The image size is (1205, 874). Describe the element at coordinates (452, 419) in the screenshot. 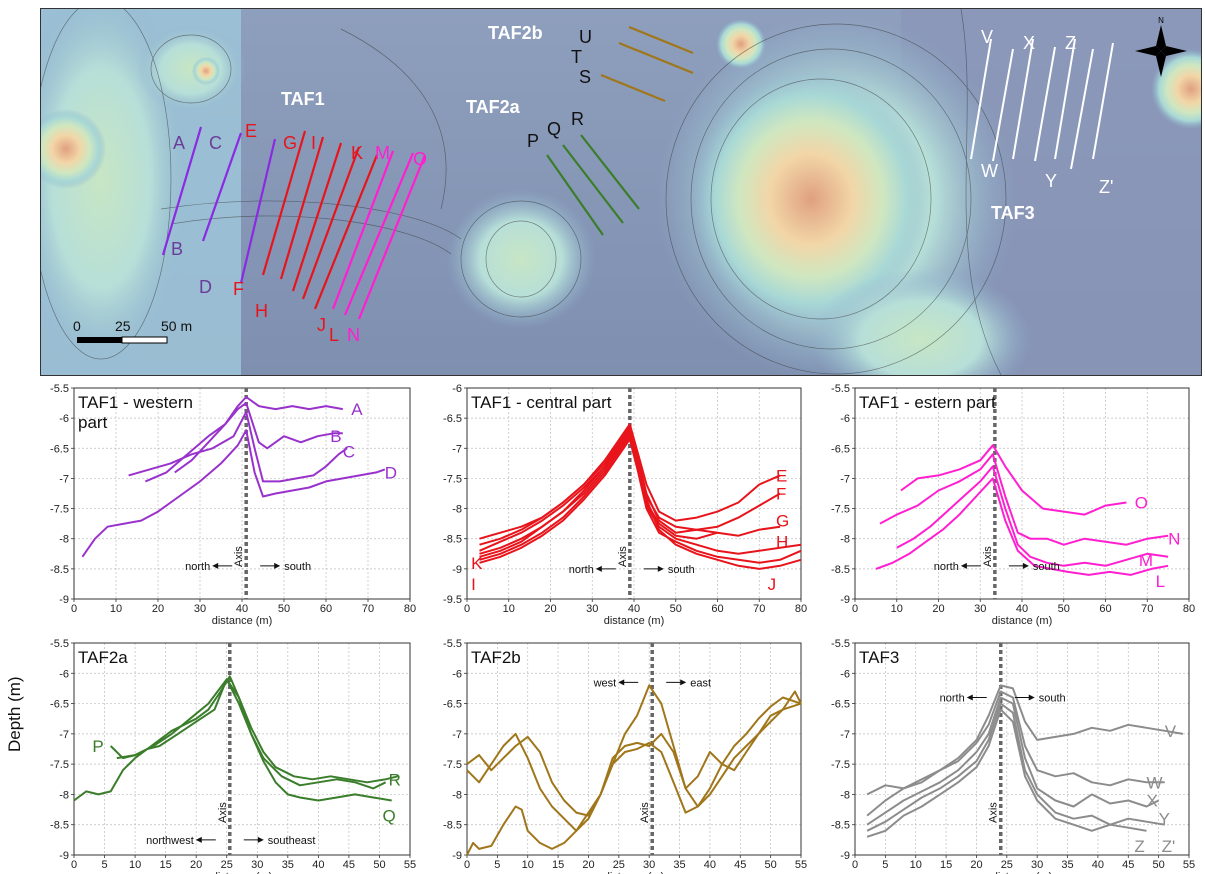

I see `y-tick-label: -6.5` at that location.